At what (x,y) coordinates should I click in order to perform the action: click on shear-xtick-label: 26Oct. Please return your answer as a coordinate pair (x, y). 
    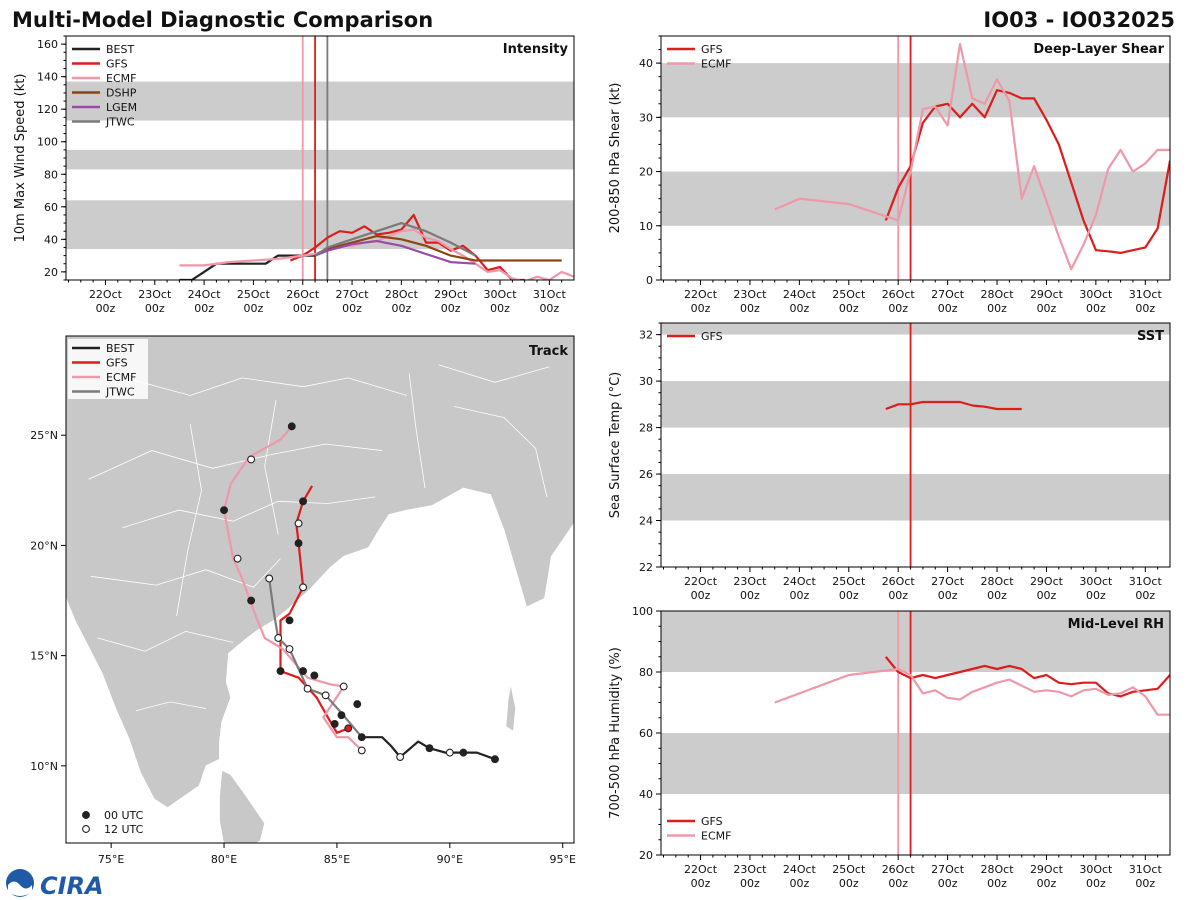
    Looking at the image, I should click on (899, 294).